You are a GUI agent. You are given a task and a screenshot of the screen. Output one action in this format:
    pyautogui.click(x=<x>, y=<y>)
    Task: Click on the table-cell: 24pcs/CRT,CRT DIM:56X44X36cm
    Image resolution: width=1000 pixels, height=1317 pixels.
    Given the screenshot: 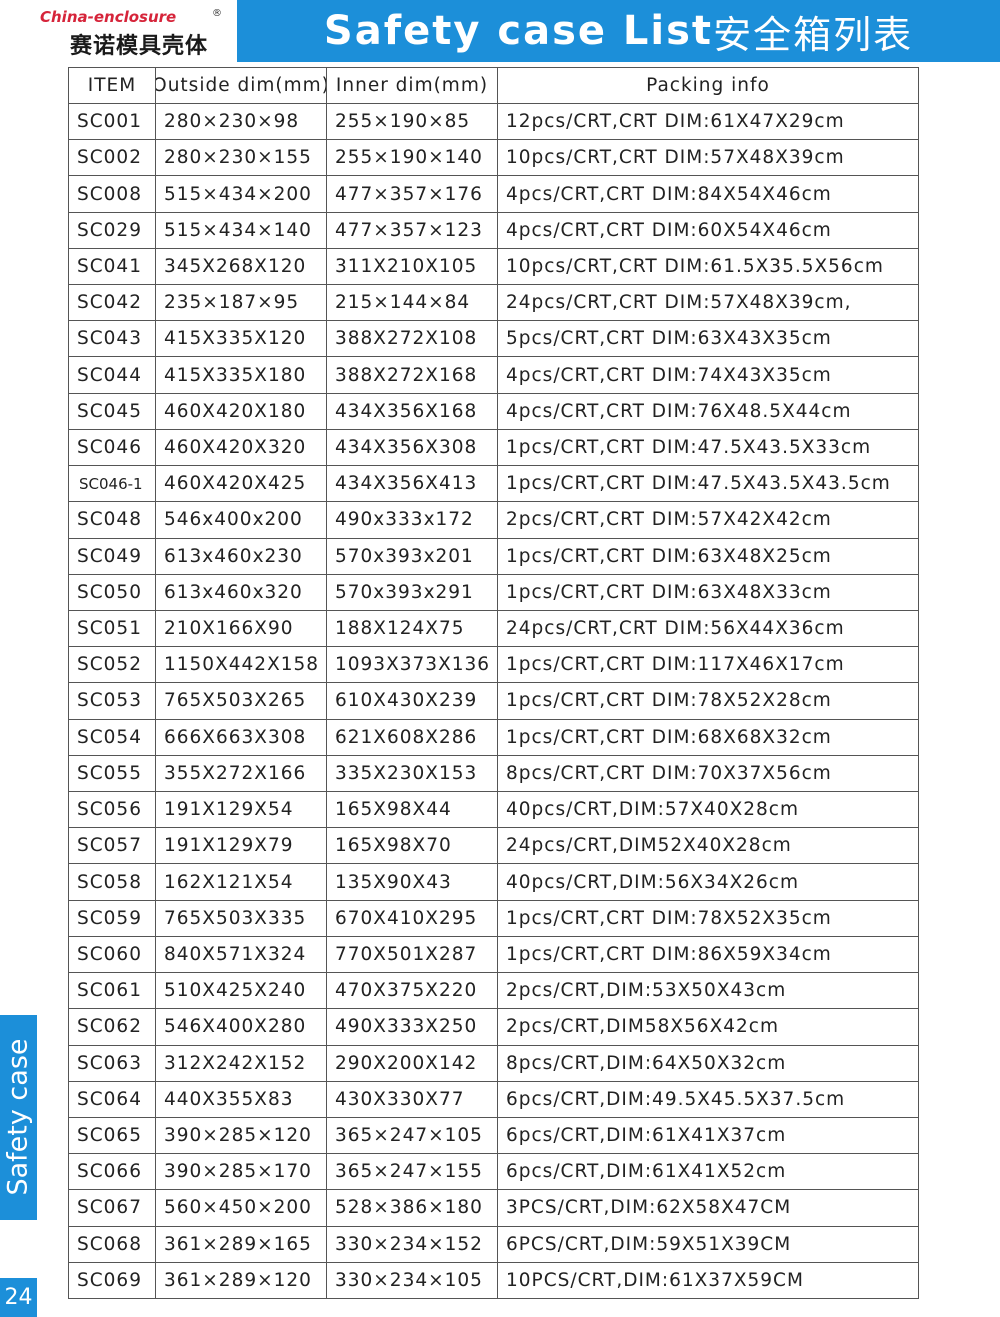 What is the action you would take?
    pyautogui.click(x=708, y=628)
    